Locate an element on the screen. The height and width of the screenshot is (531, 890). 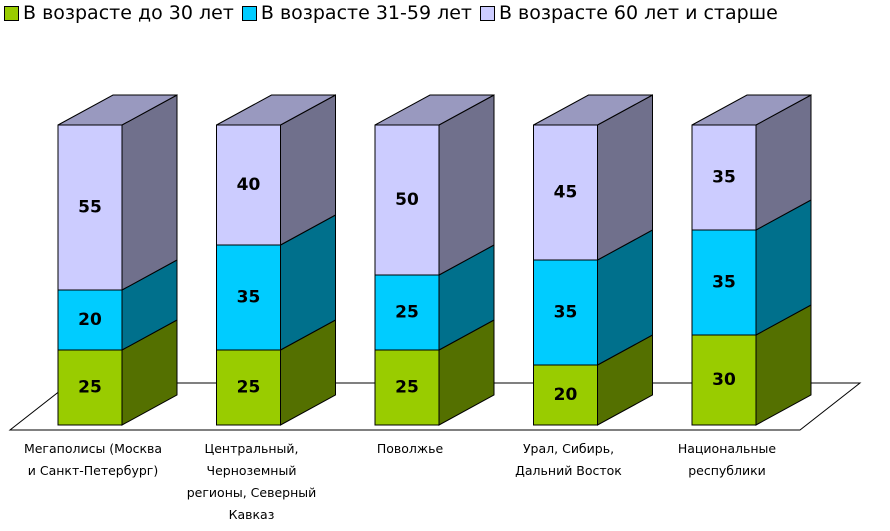
x-tick-label: Поволжье is located at coordinates (410, 448).